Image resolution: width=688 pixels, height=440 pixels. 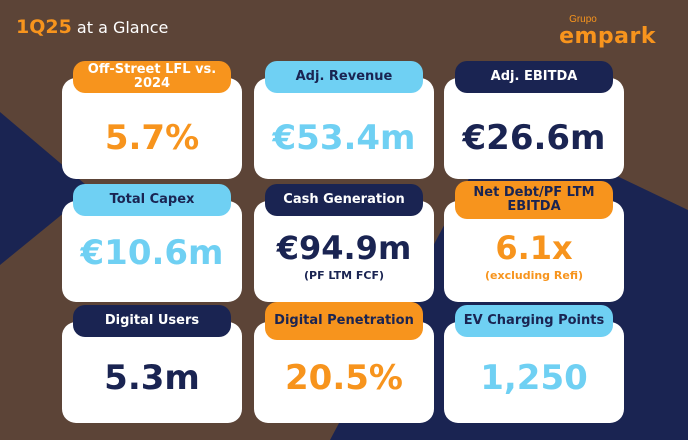 I want to click on card-value: 1,250, so click(x=534, y=378).